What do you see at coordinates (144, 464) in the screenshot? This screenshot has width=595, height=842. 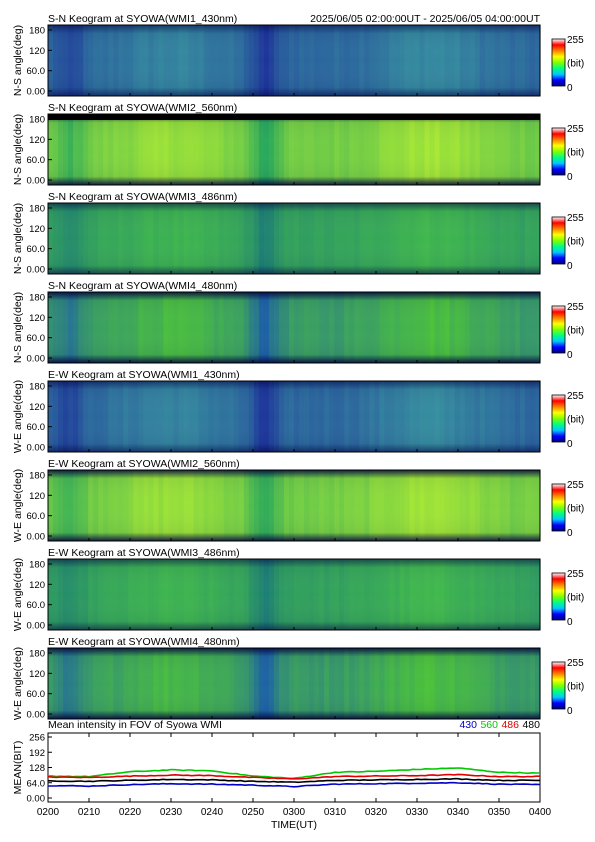 I see `panel-title: E-W Keogram at SYOWA(WMI2_560nm)` at bounding box center [144, 464].